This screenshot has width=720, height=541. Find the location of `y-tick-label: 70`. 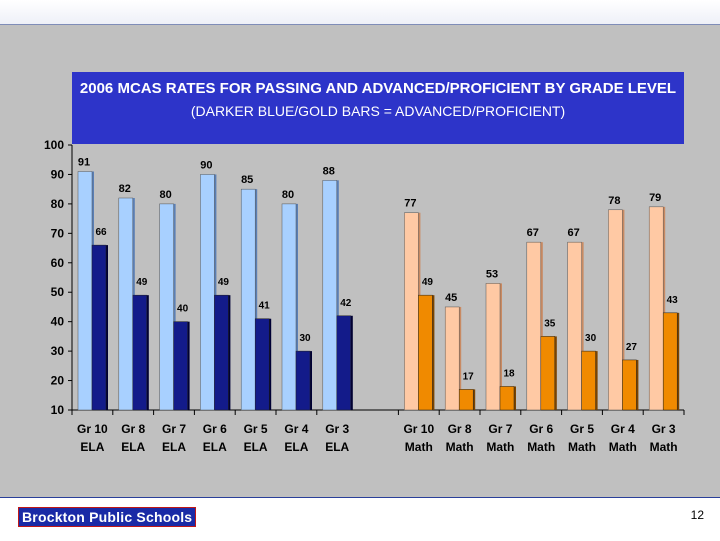

y-tick-label: 70 is located at coordinates (58, 233).